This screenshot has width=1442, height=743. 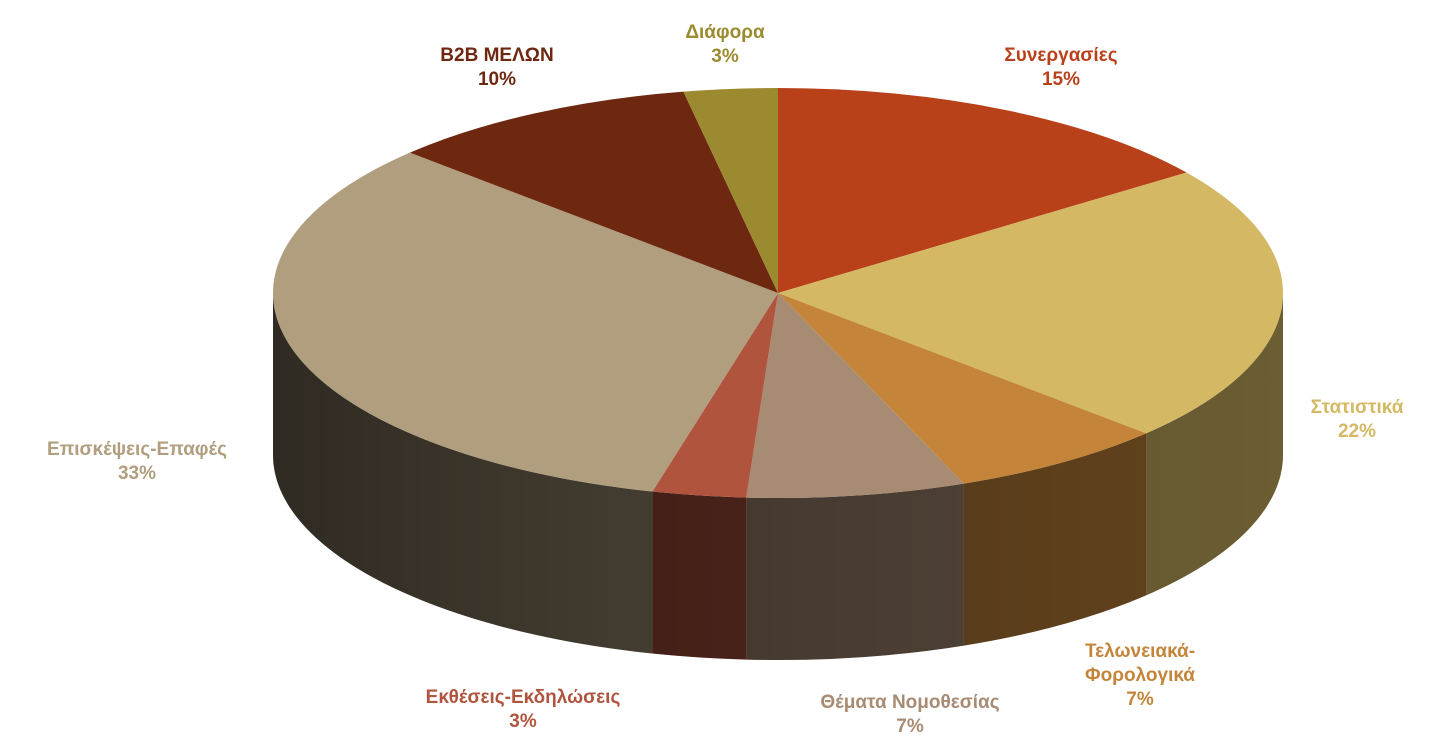 I want to click on label-name: Εκθέσεις-Εκδηλώσεις, so click(x=523, y=697).